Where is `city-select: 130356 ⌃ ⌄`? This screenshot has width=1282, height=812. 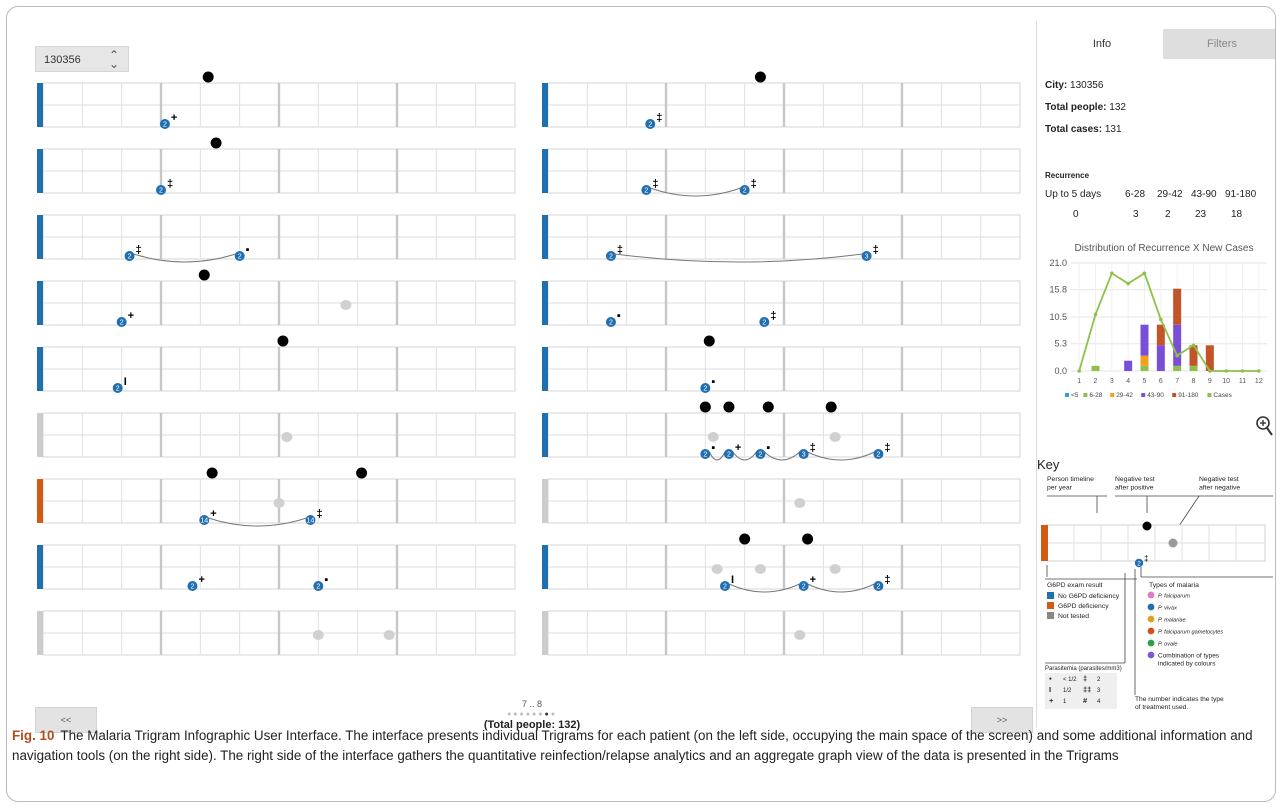
city-select: 130356 ⌃ ⌄ is located at coordinates (82, 59).